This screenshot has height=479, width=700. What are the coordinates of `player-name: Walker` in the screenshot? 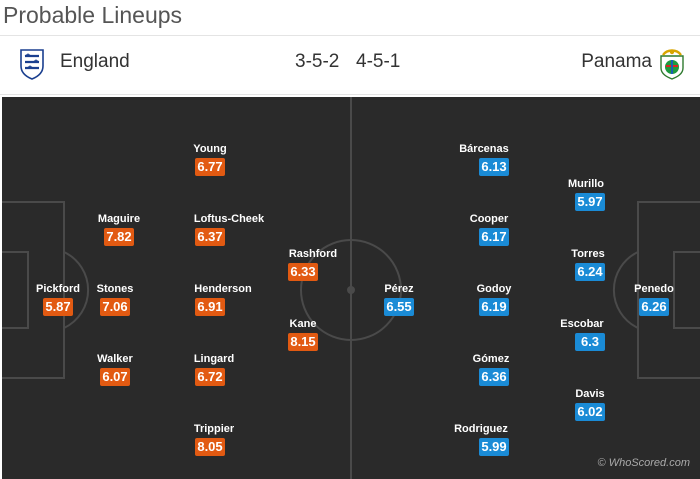 It's located at (115, 359).